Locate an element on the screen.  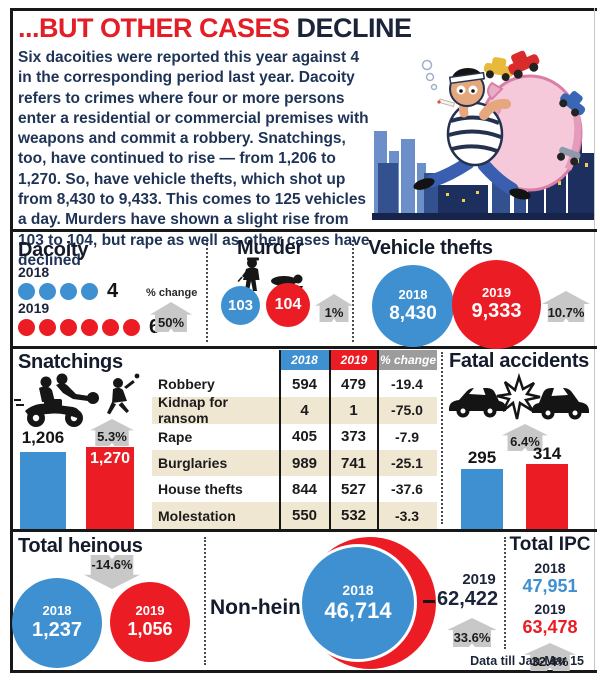
ipc-2019-value: 63,478 is located at coordinates (550, 627).